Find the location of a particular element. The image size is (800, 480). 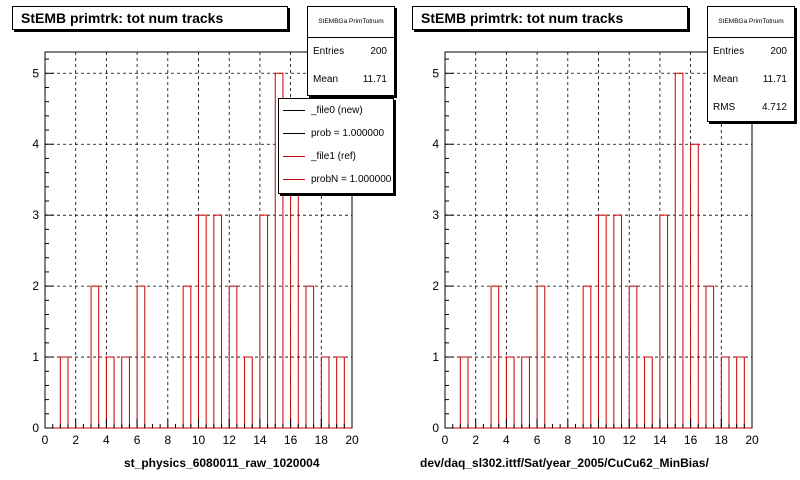

legend-item: _file1 (ref) is located at coordinates (336, 156).